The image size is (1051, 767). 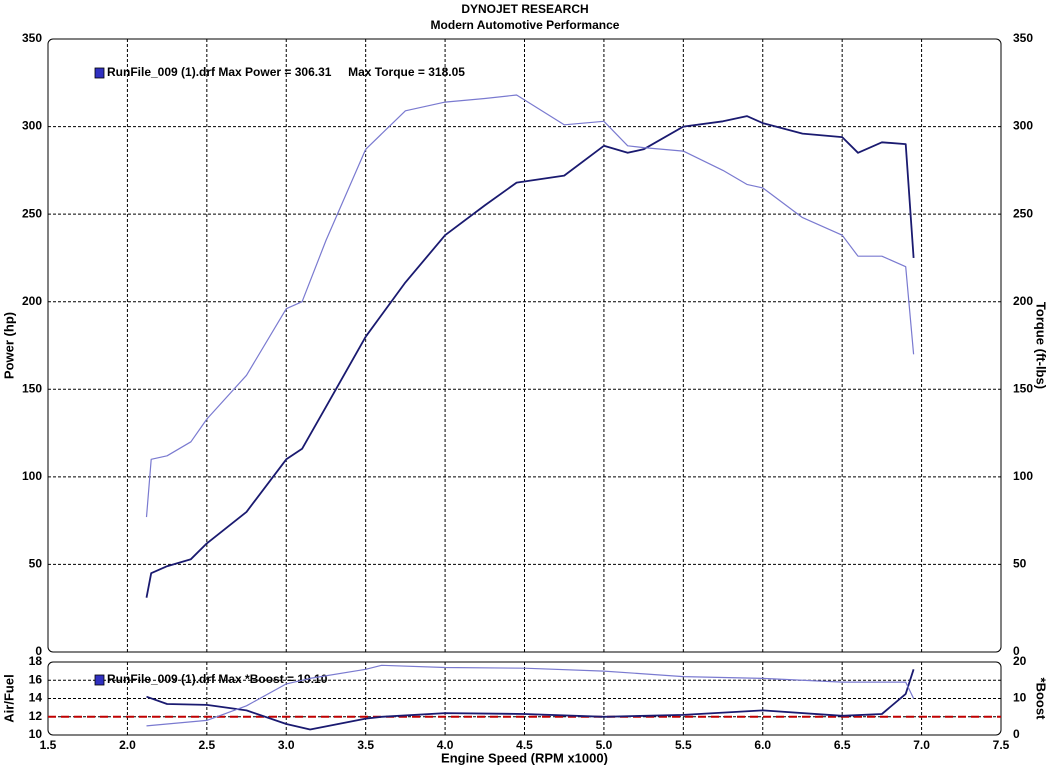 What do you see at coordinates (32, 38) in the screenshot?
I see `y-tick-label: 350` at bounding box center [32, 38].